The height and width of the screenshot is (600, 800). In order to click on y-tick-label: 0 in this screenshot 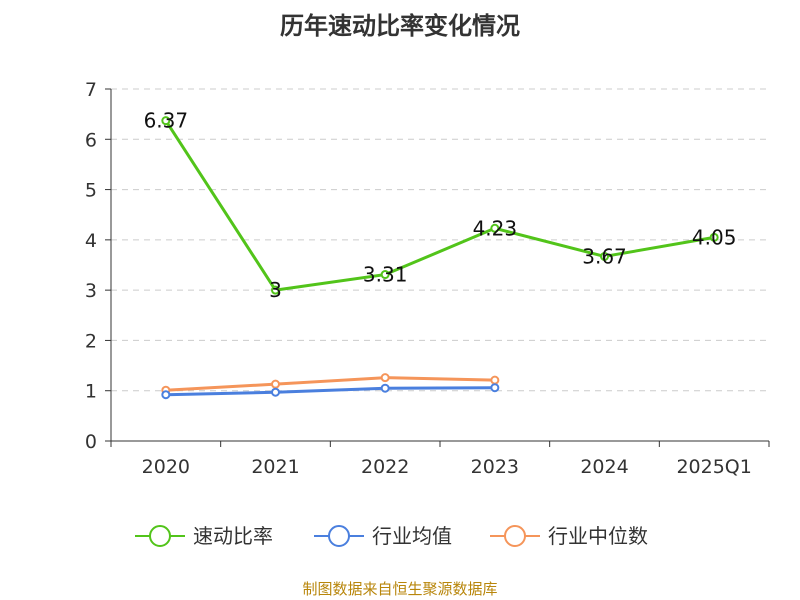, I will do `click(91, 442)`.